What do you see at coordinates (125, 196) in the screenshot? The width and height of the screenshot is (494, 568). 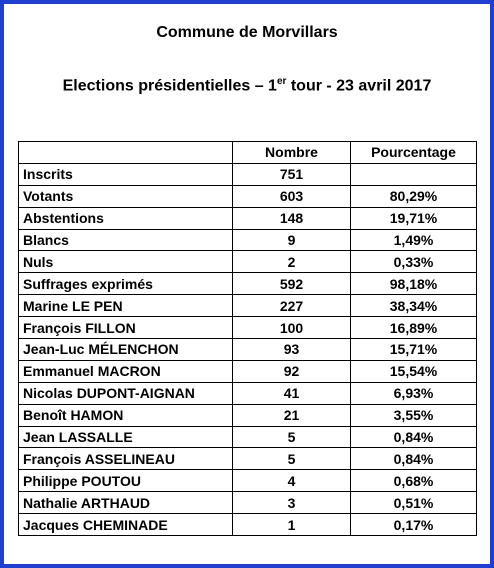 I see `cell: Votants` at bounding box center [125, 196].